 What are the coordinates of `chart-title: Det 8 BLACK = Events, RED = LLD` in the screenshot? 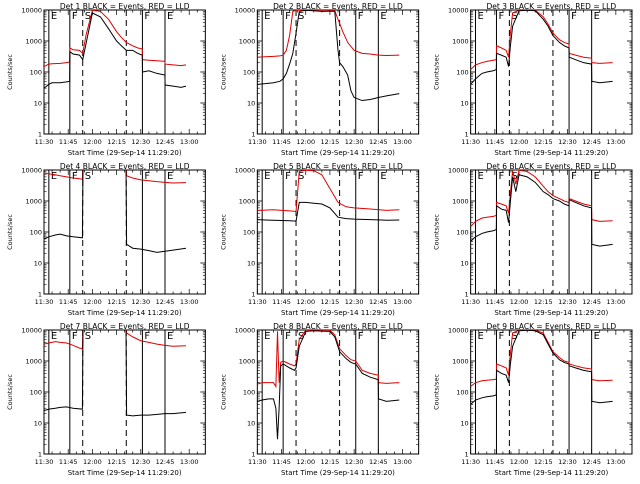 It's located at (338, 326).